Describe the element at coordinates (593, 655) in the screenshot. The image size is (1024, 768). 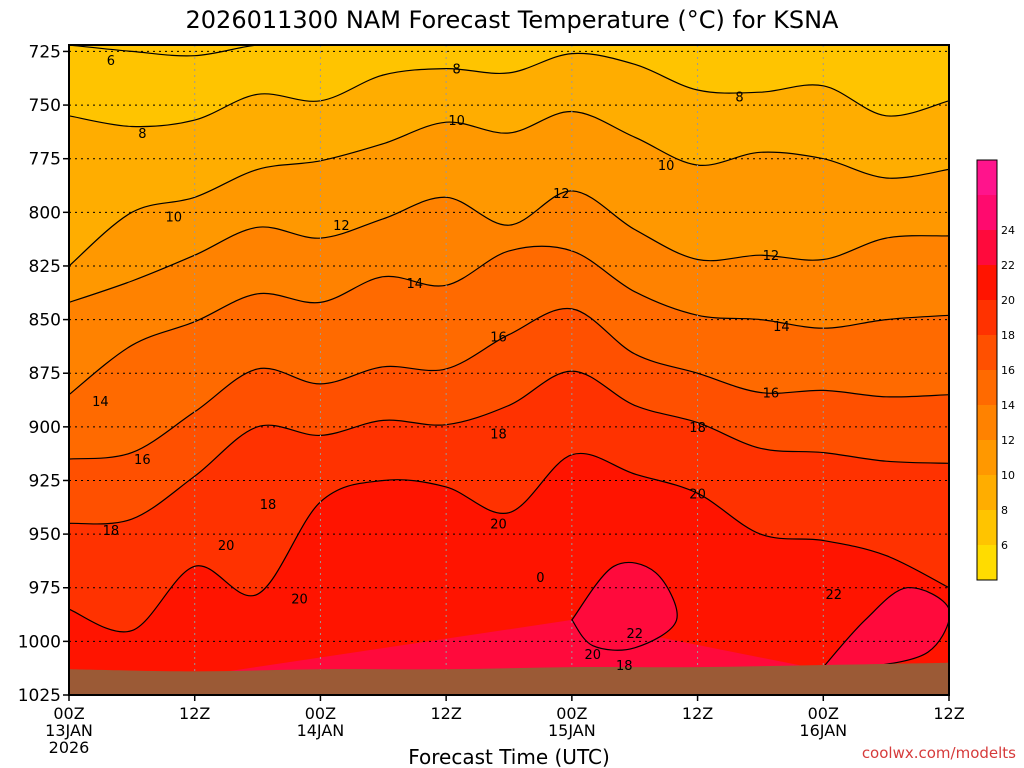
I see `contour-label-27: 20` at that location.